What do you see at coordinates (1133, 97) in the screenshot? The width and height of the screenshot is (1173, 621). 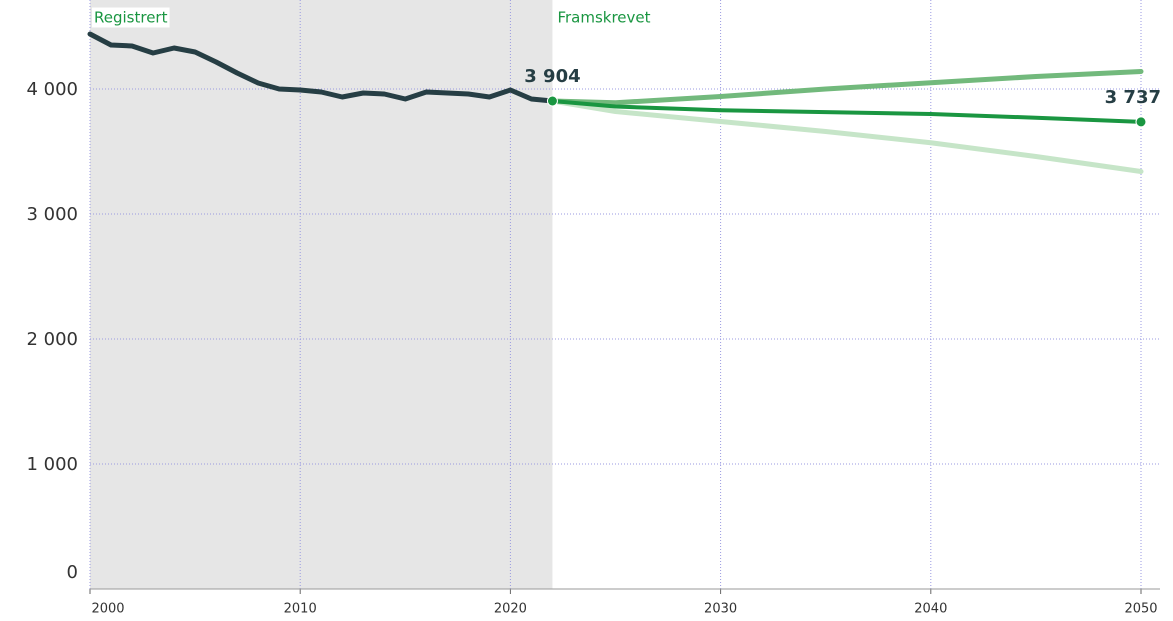 I see `data-label: 3 737` at bounding box center [1133, 97].